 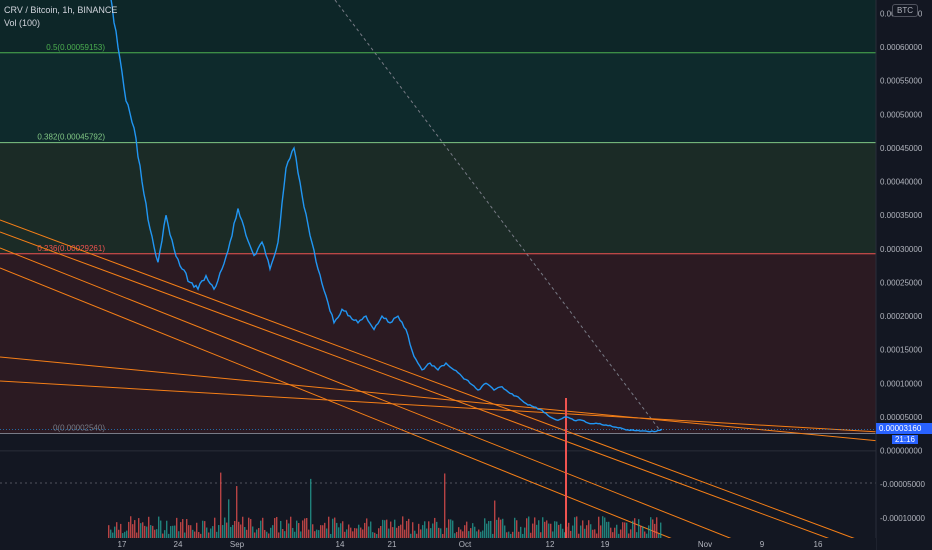 What do you see at coordinates (71, 137) in the screenshot?
I see `fib-label-1: 0.382(0.00045792)` at bounding box center [71, 137].